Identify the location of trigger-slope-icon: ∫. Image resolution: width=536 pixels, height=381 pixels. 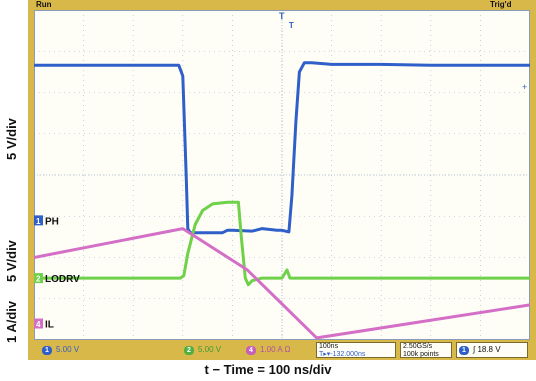
(474, 349).